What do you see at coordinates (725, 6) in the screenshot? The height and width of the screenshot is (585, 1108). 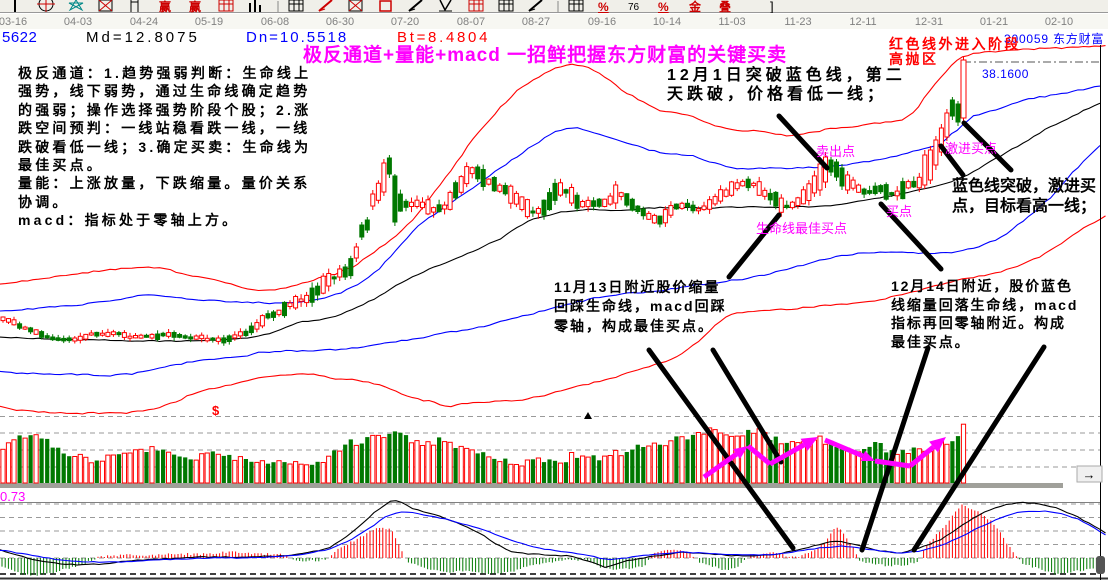 I see `svg-text: 叠` at bounding box center [725, 6].